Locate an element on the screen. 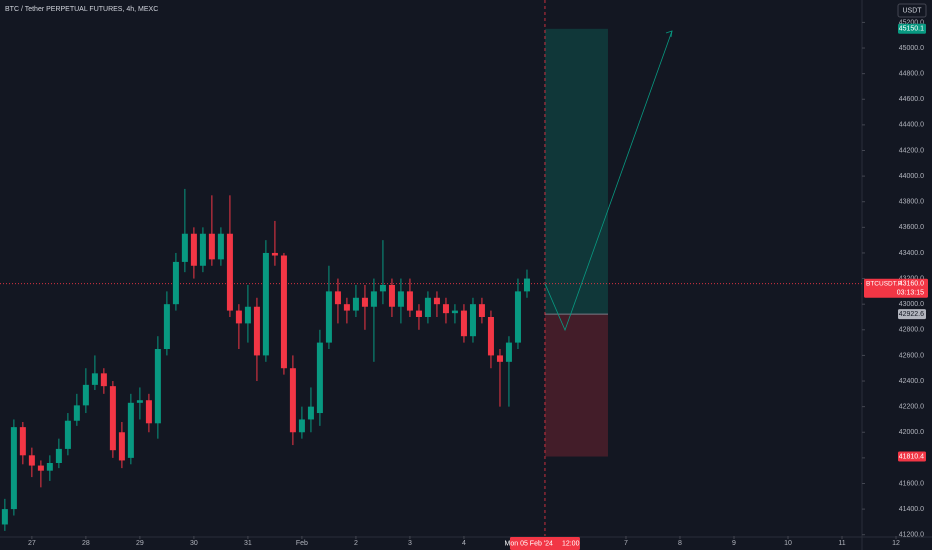 This screenshot has width=932, height=550. stop-label: 41810.4 is located at coordinates (911, 456).